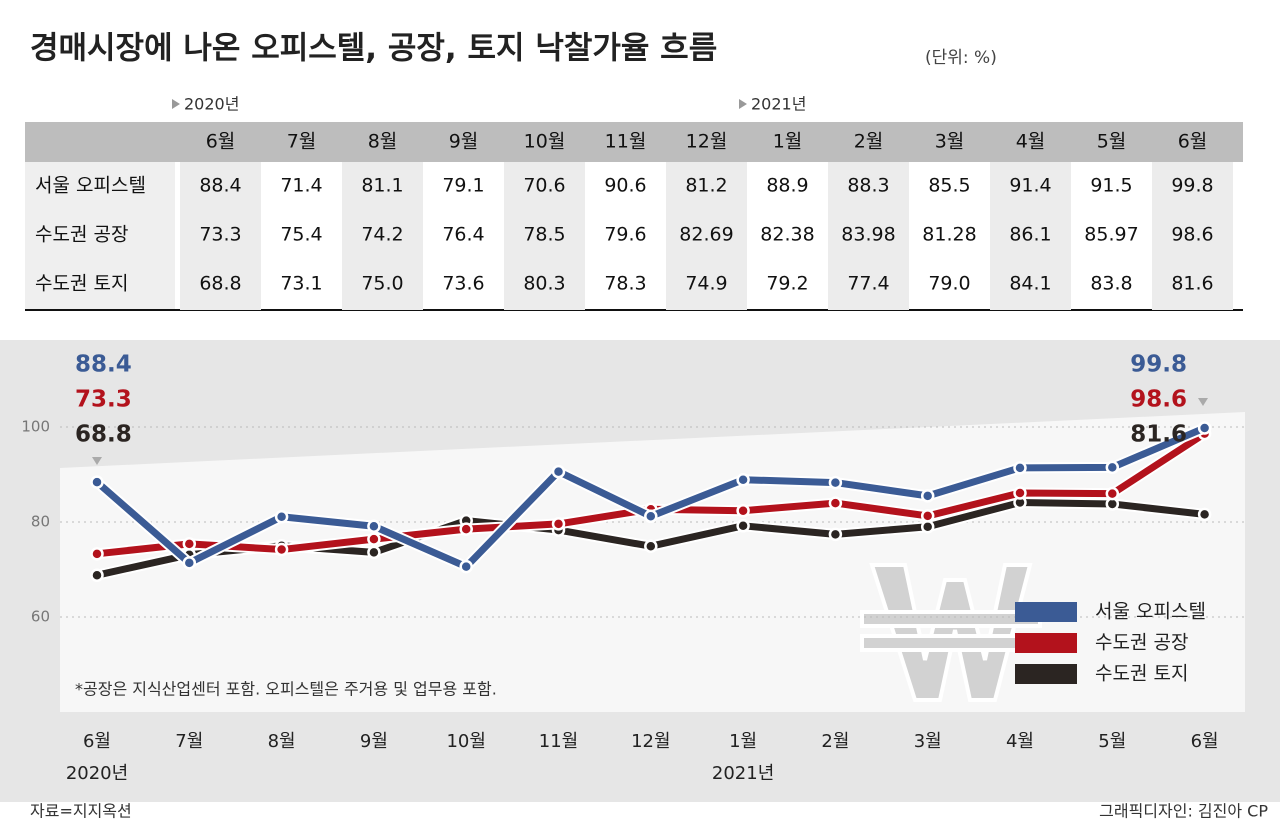 This screenshot has height=827, width=1280. What do you see at coordinates (1192, 235) in the screenshot?
I see `table-cell: 98.6` at bounding box center [1192, 235].